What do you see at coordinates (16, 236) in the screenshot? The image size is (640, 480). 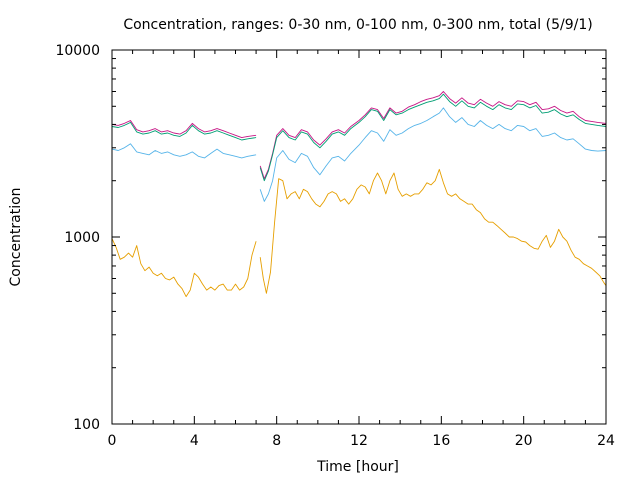 I see `y-axis-label: Concentration` at bounding box center [16, 236].